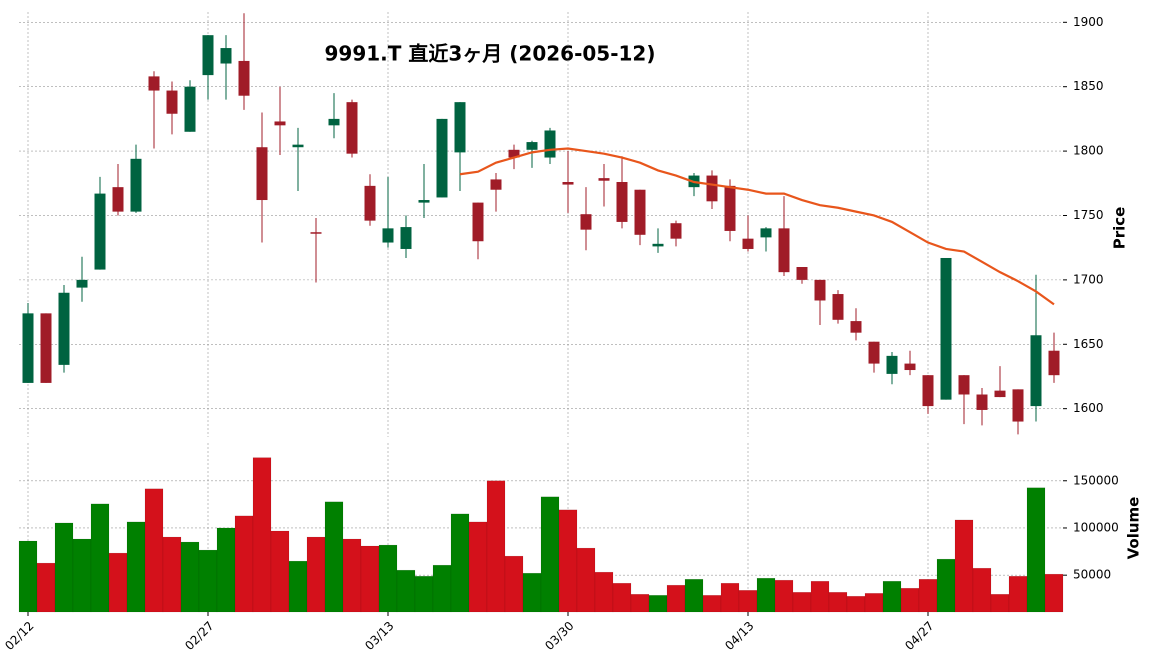  Describe the element at coordinates (19, 636) in the screenshot. I see `x-tick-label: 02/12` at that location.